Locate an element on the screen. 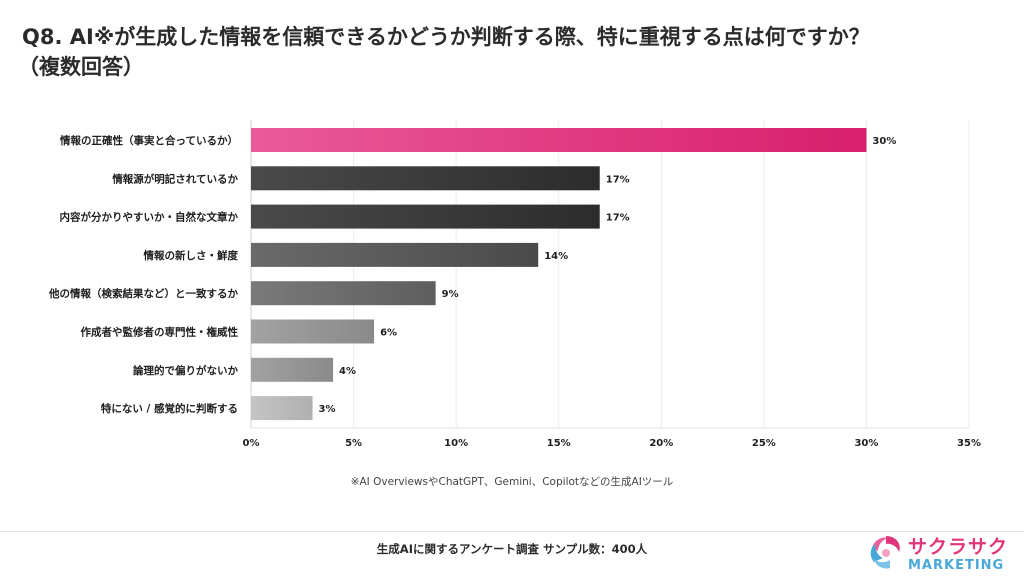 This screenshot has height=576, width=1024. logo-text-sakurasaku: サクラサク is located at coordinates (958, 547).